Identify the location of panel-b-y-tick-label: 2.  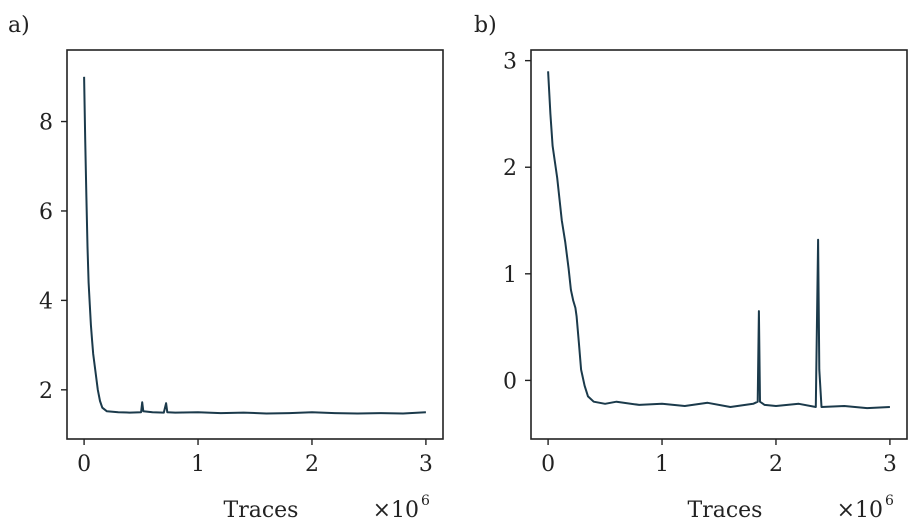
(510, 168).